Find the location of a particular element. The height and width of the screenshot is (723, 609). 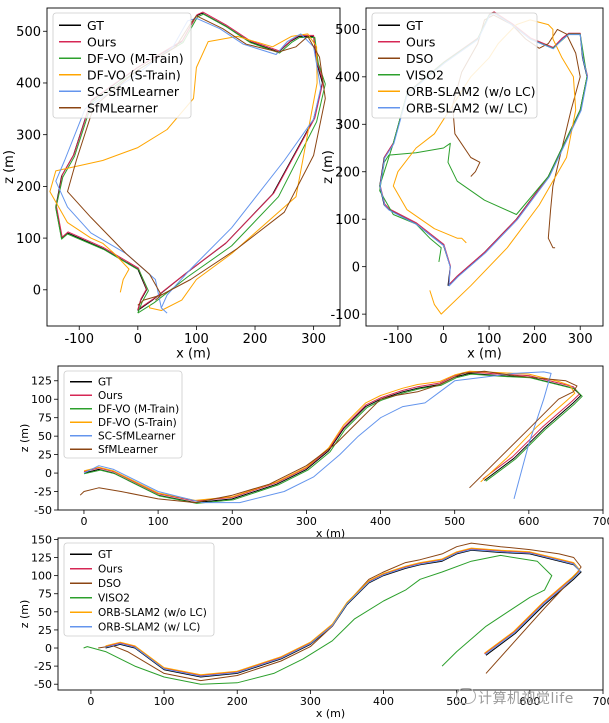

y-tick-label: 150 is located at coordinates (41, 539).